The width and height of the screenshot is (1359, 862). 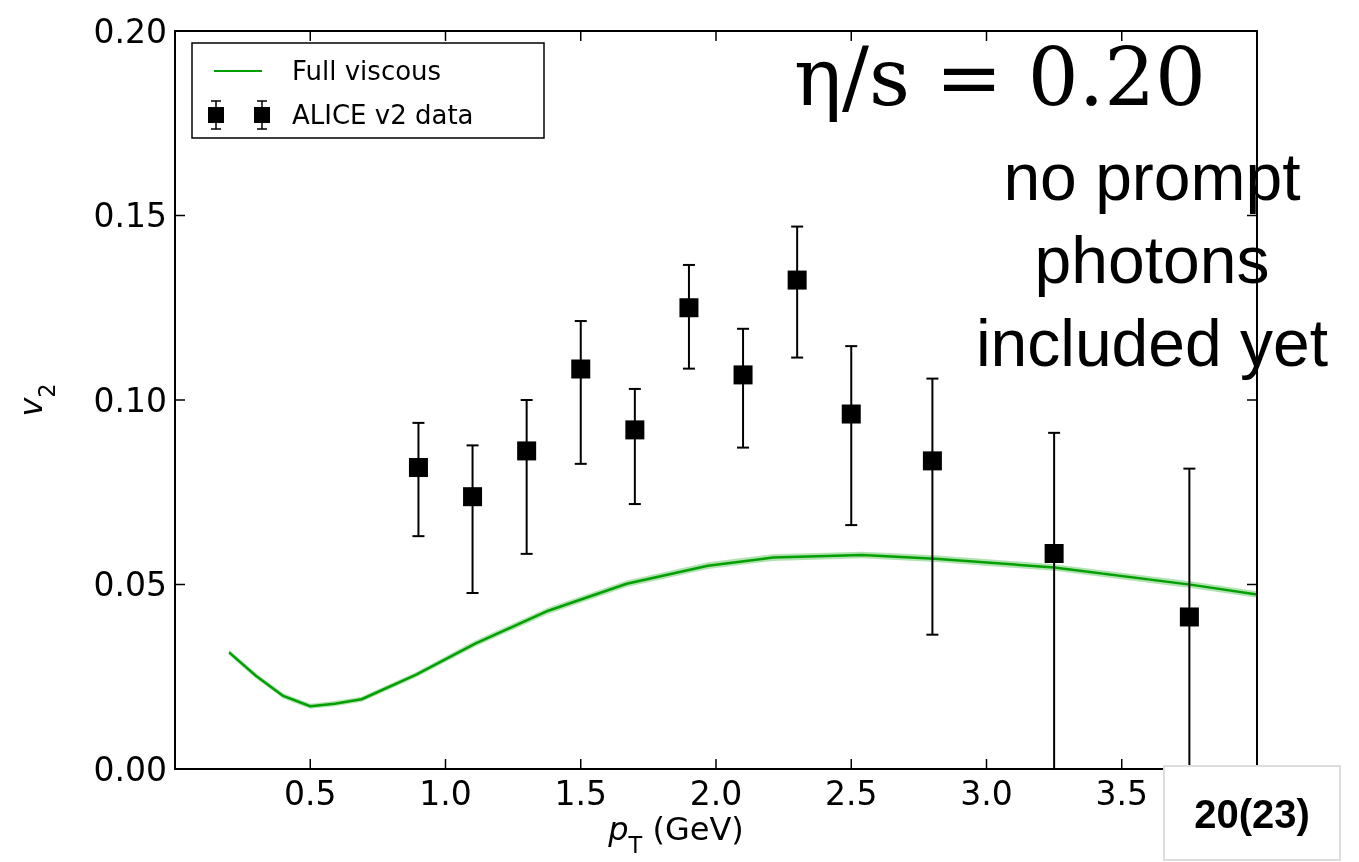 I want to click on y-tick-label: 0.10, so click(x=130, y=400).